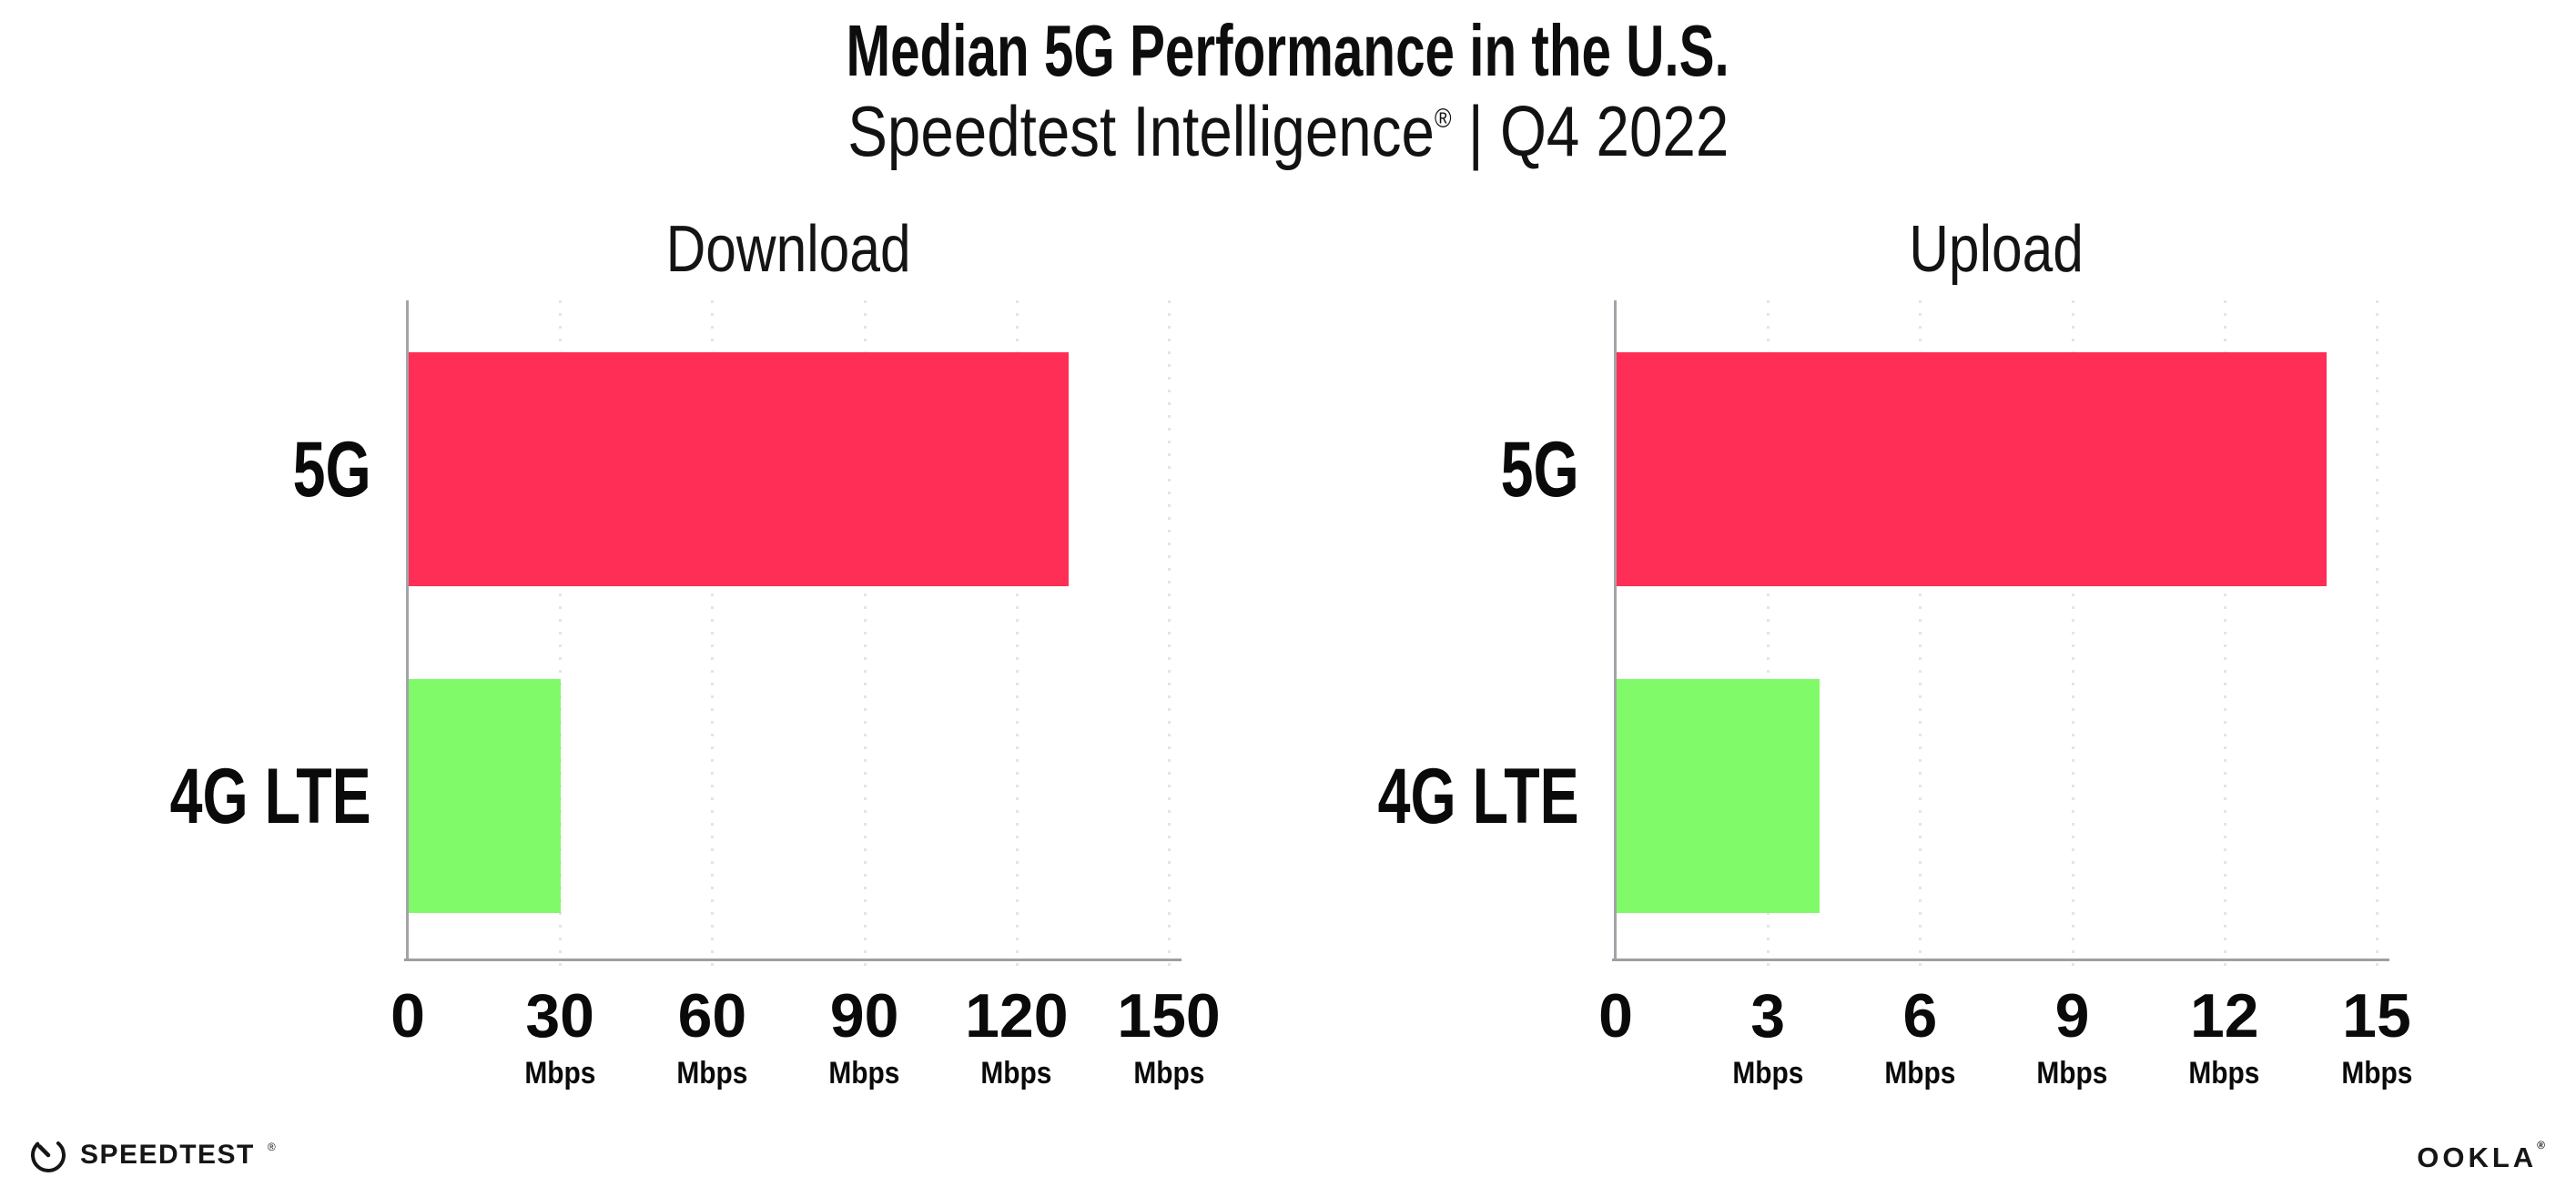 The width and height of the screenshot is (2576, 1197). What do you see at coordinates (2376, 1015) in the screenshot?
I see `upload-xtick-15-value: 15` at bounding box center [2376, 1015].